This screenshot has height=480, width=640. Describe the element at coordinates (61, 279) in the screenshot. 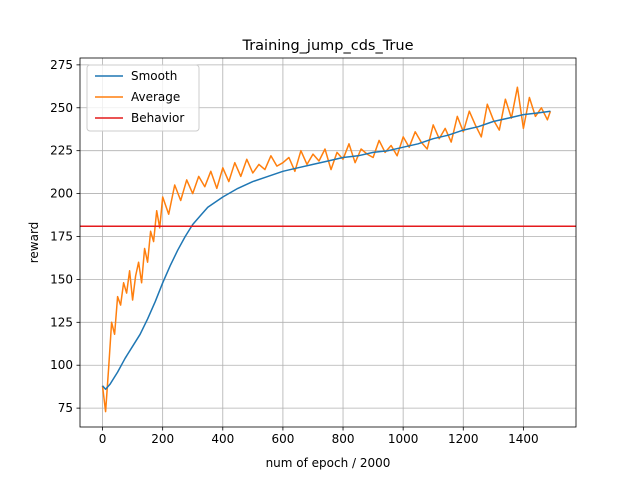

I see `y-tick-label: 150` at that location.